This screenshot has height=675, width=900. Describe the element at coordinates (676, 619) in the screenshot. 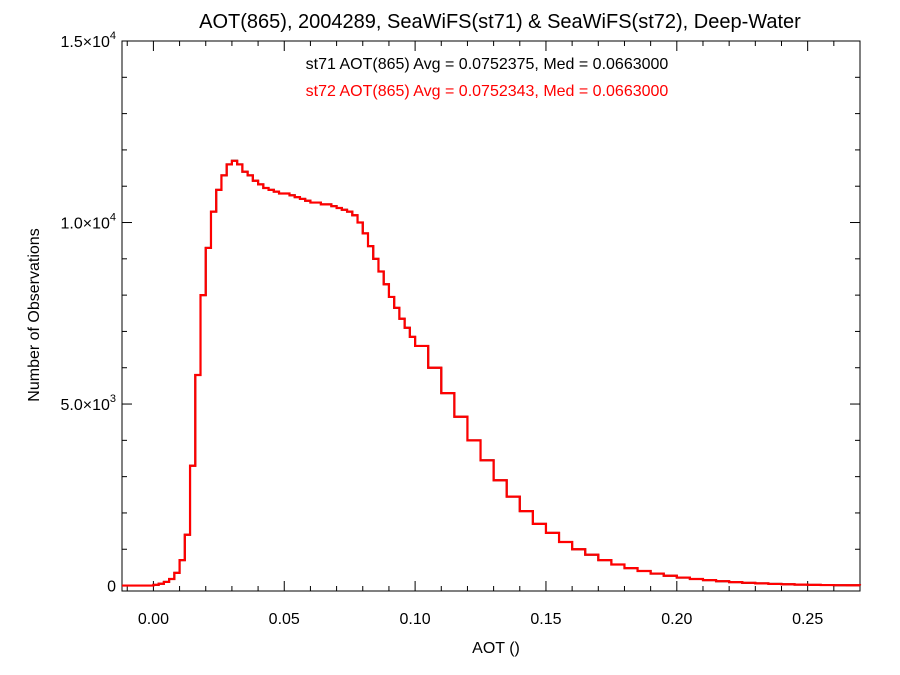

I see `x-tick-label: 0.20` at that location.